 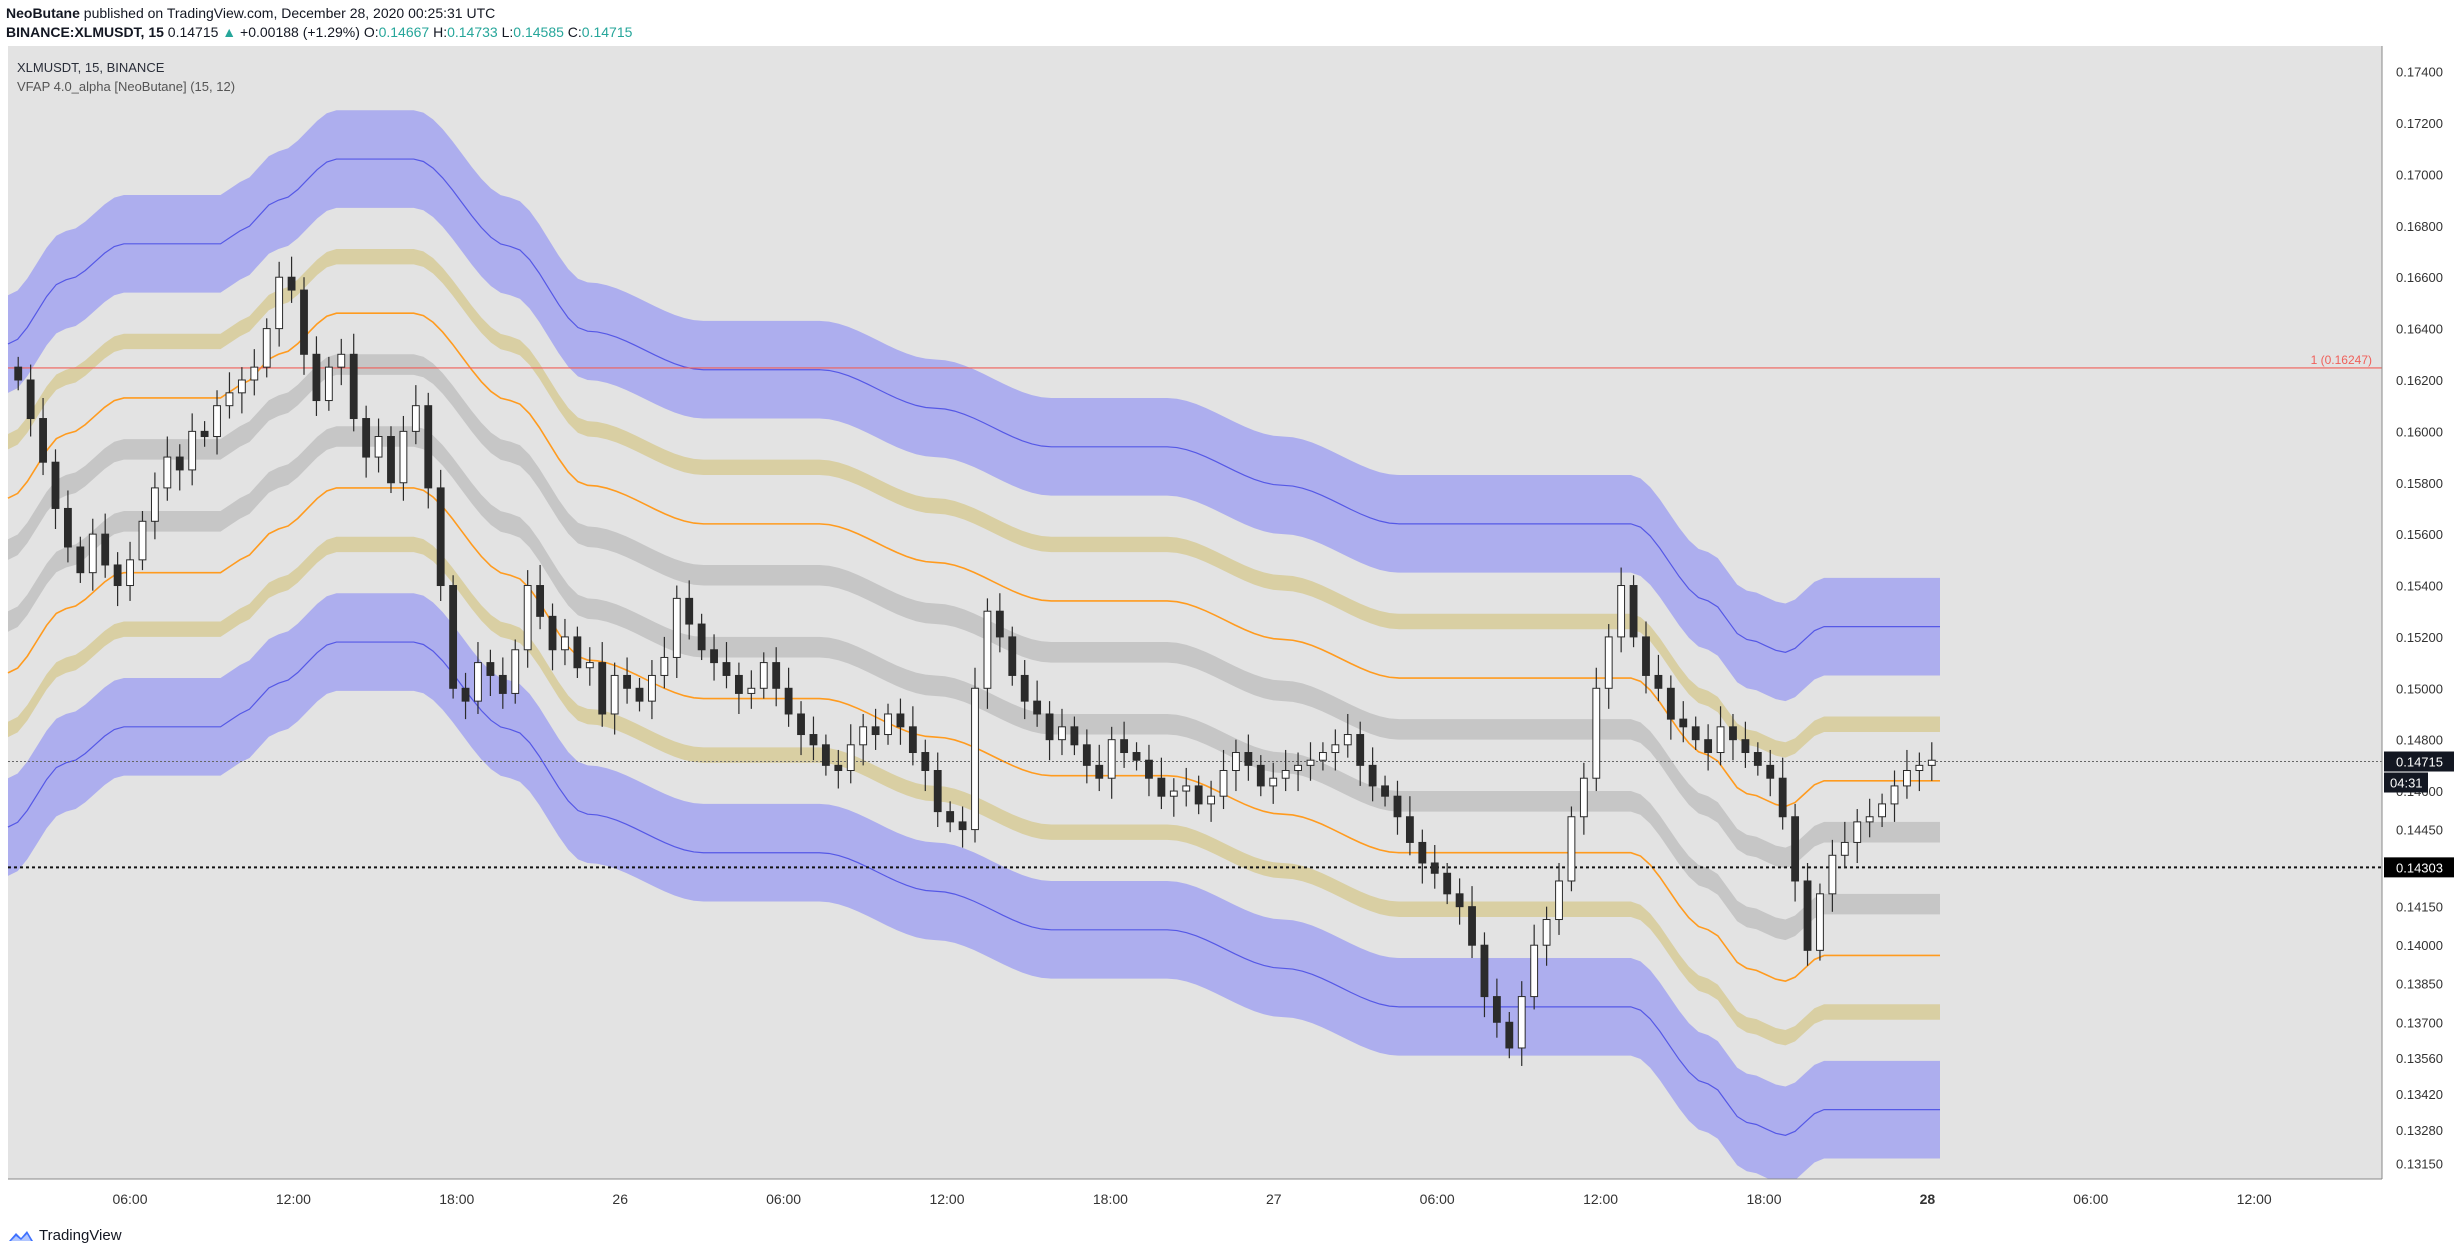 What do you see at coordinates (43, 13) in the screenshot?
I see `author-name: NeoButane` at bounding box center [43, 13].